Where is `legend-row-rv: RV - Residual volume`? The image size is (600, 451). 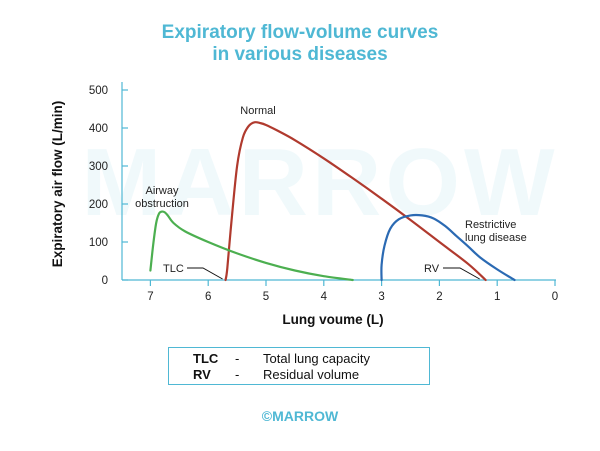 legend-row-rv: RV - Residual volume is located at coordinates (276, 375).